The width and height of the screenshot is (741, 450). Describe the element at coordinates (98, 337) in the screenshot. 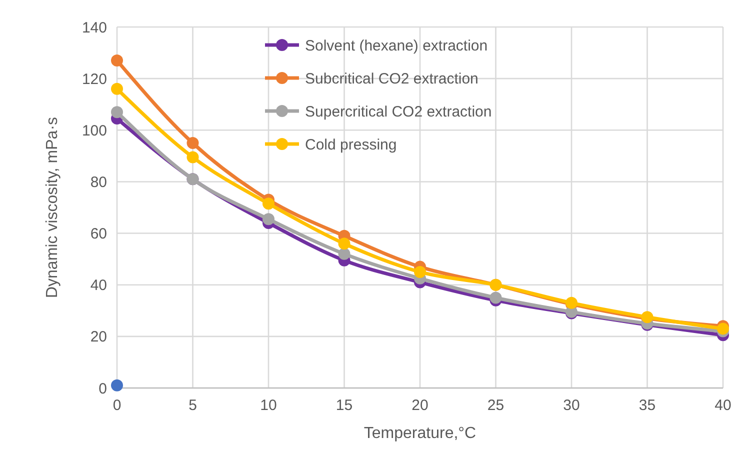

I see `y-tick-label: 20` at that location.